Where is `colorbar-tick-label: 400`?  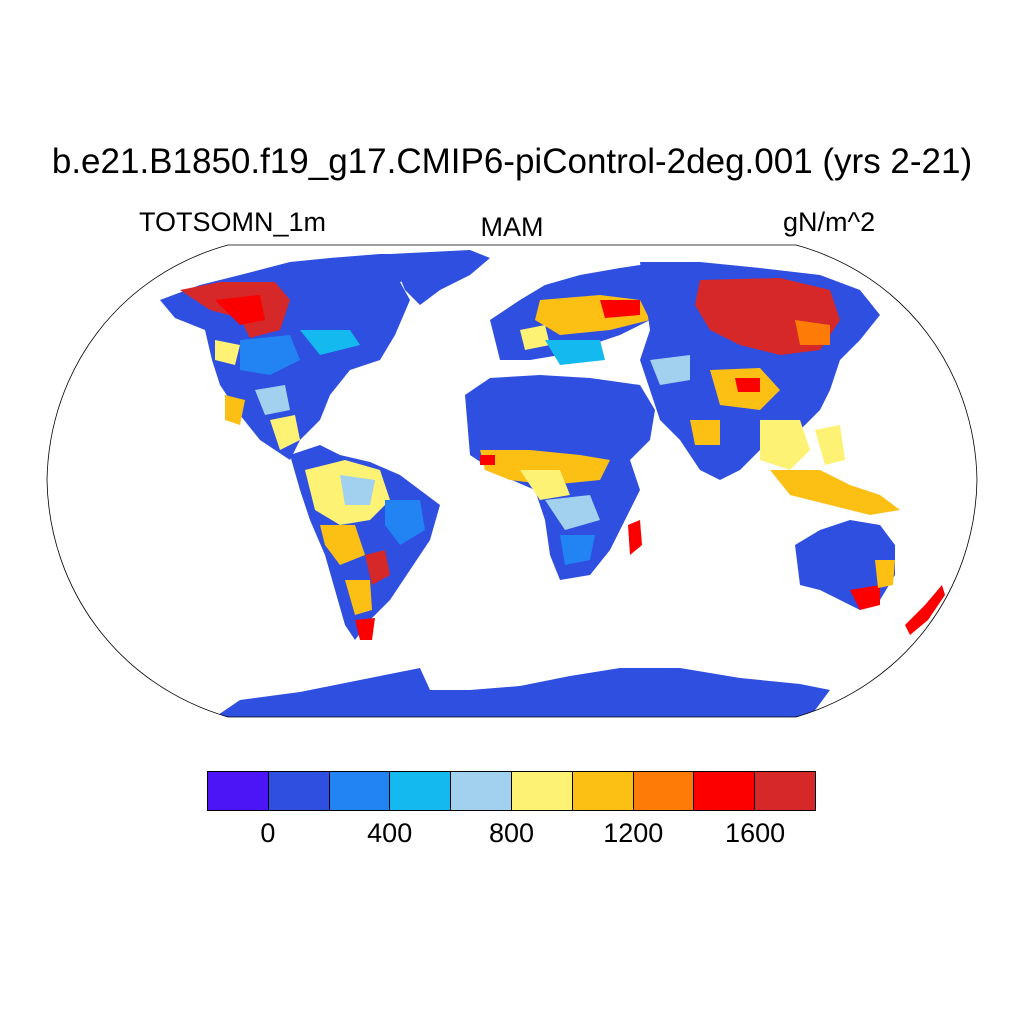 colorbar-tick-label: 400 is located at coordinates (390, 833).